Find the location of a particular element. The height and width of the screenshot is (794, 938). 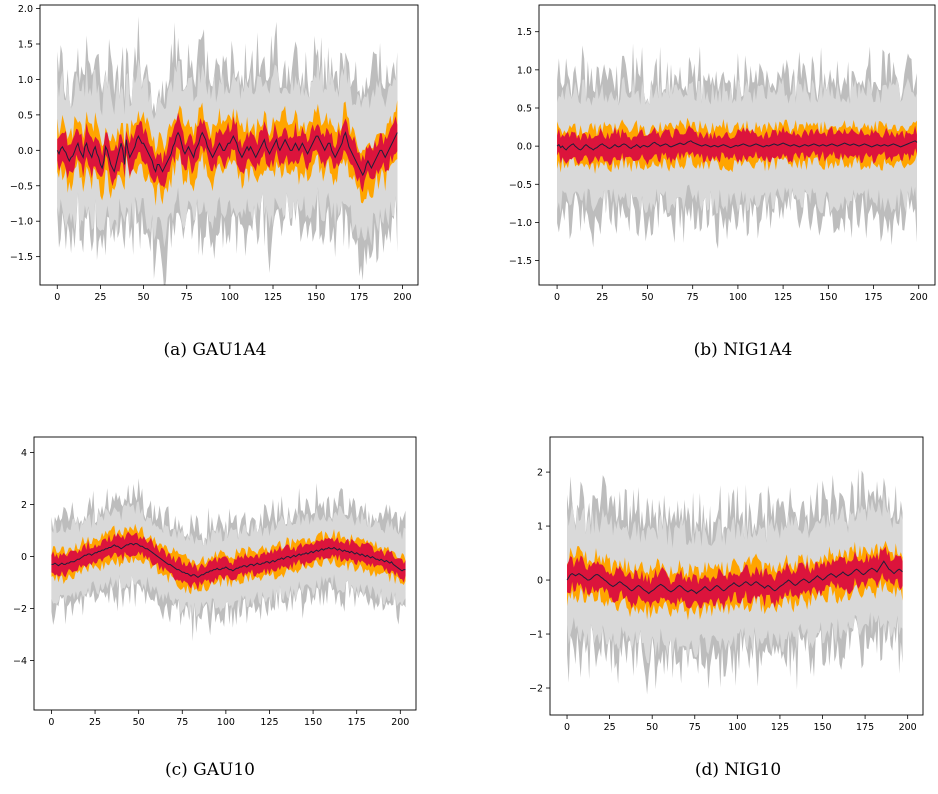

chart-a-xtick-label: 0 is located at coordinates (57, 297).